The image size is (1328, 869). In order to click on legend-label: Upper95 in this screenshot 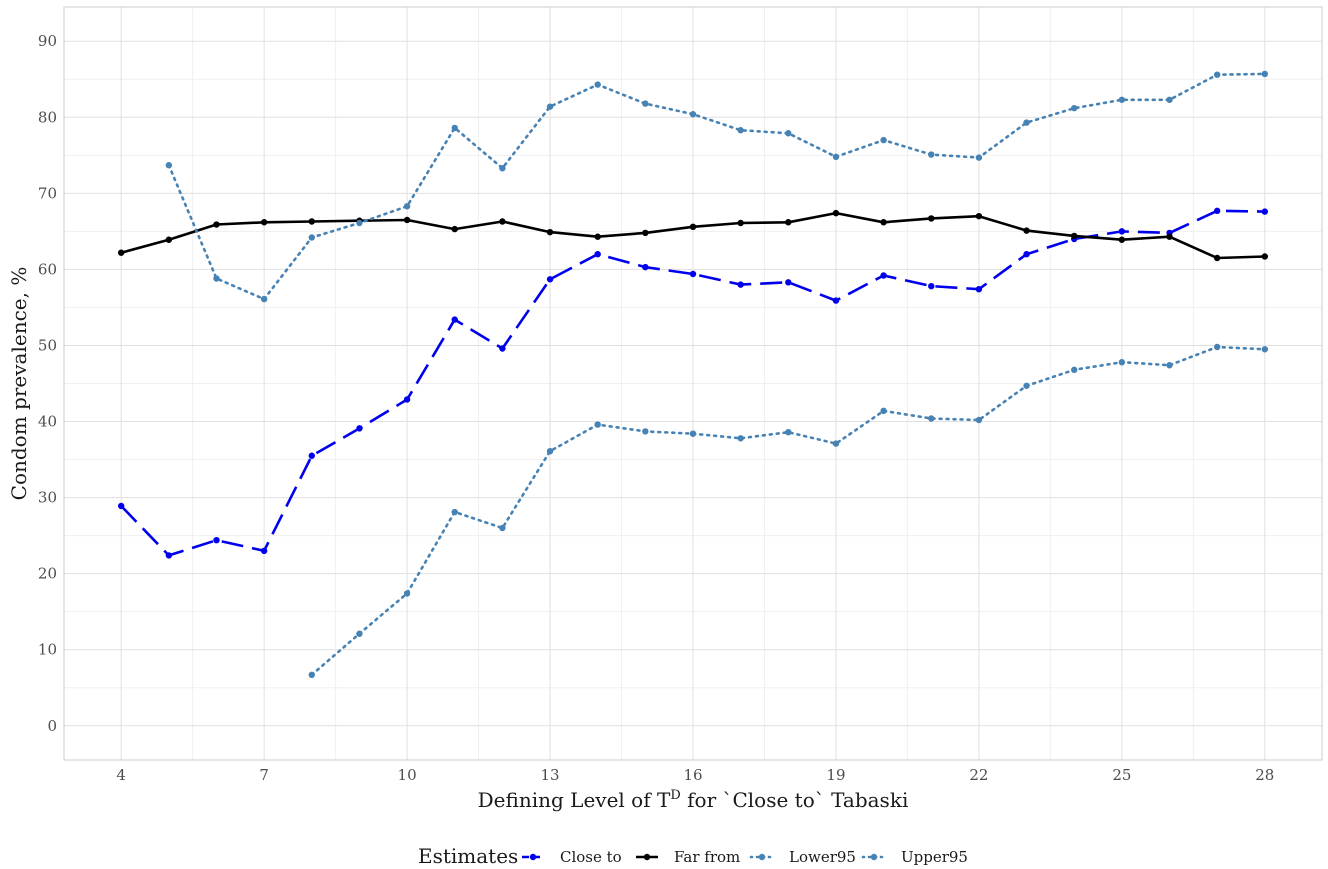, I will do `click(934, 857)`.